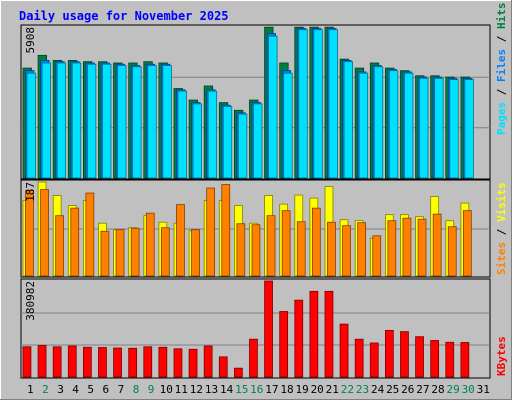  What do you see at coordinates (227, 389) in the screenshot?
I see `x-label-day-14: 14` at bounding box center [227, 389].